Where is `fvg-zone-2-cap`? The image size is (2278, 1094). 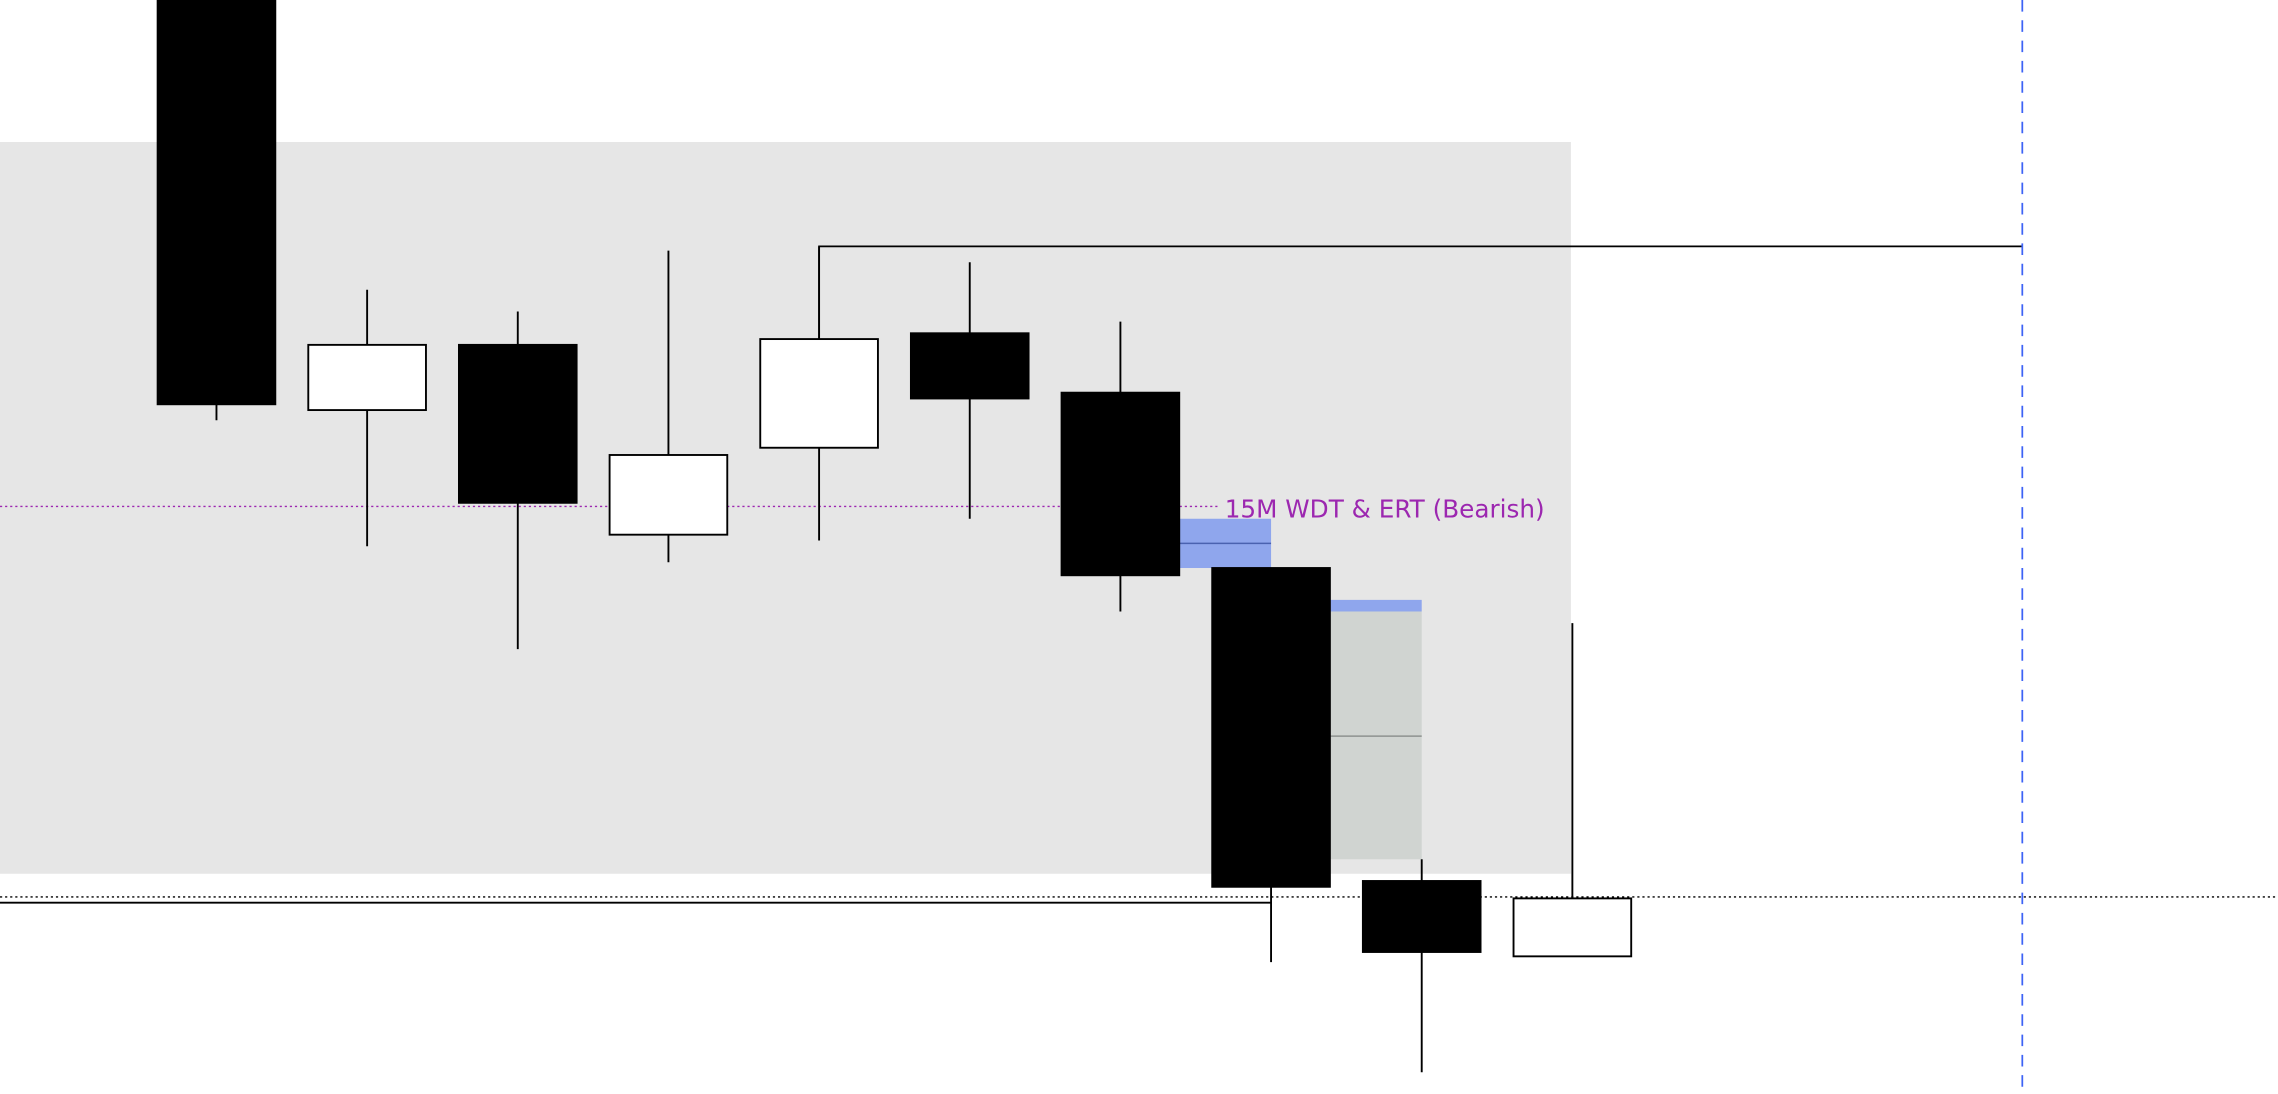
fvg-zone-2-cap is located at coordinates (1376, 605).